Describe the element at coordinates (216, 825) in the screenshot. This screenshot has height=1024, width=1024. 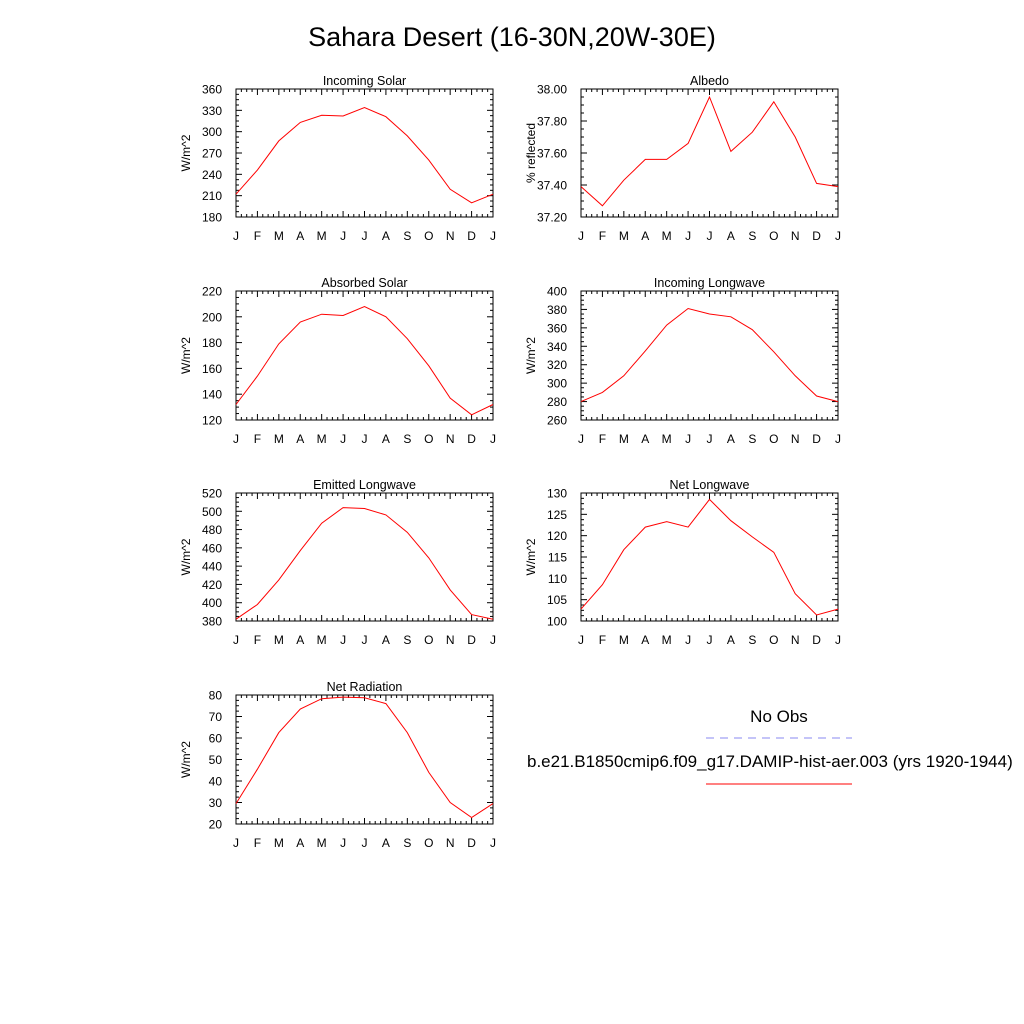
I see `y-tick-label: 20` at that location.